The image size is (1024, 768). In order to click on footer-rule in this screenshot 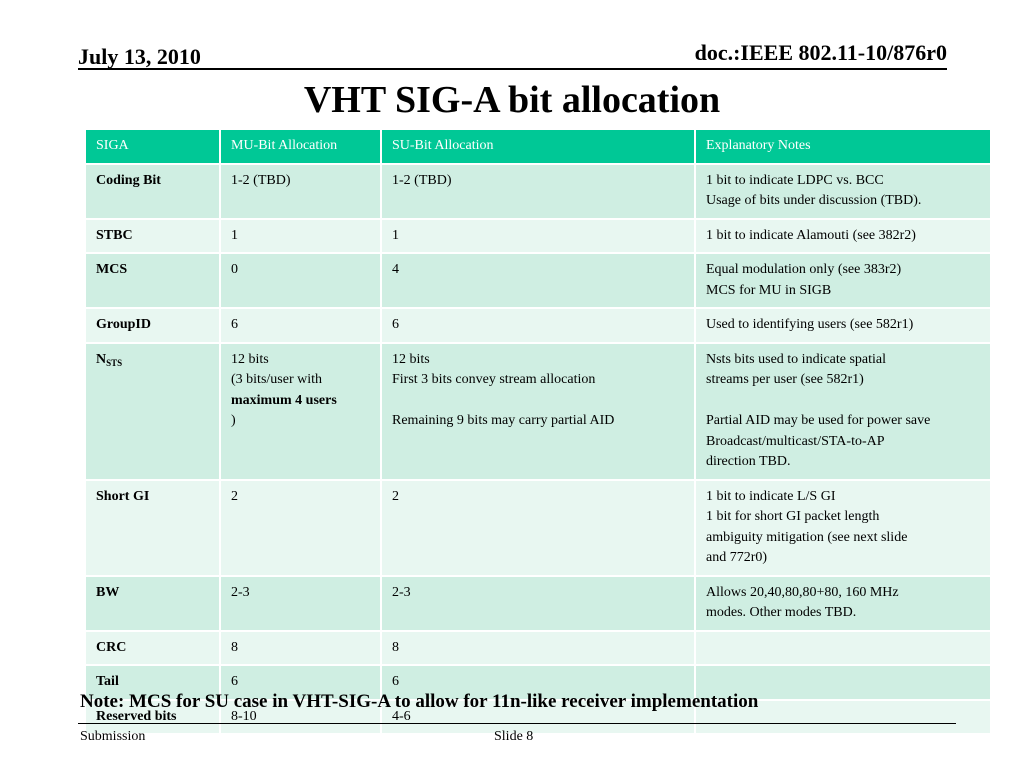, I will do `click(517, 723)`.